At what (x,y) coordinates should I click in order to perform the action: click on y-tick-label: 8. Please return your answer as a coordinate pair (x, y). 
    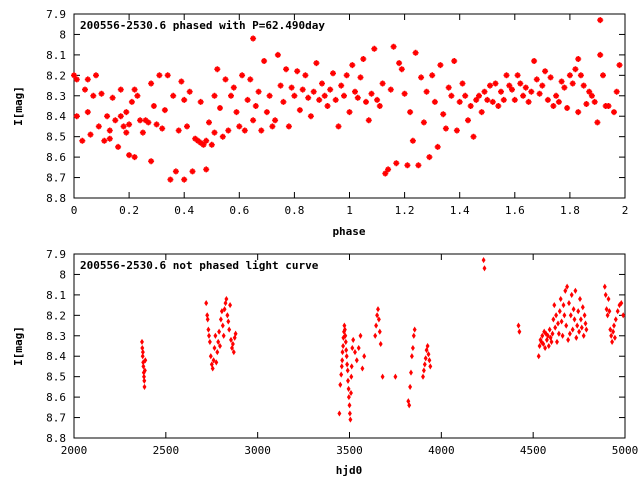
    Looking at the image, I should click on (62, 274).